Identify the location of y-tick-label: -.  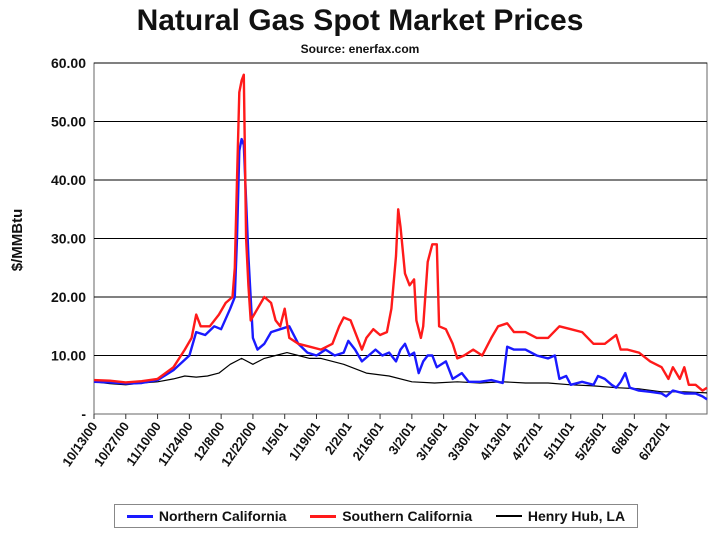
(83, 414).